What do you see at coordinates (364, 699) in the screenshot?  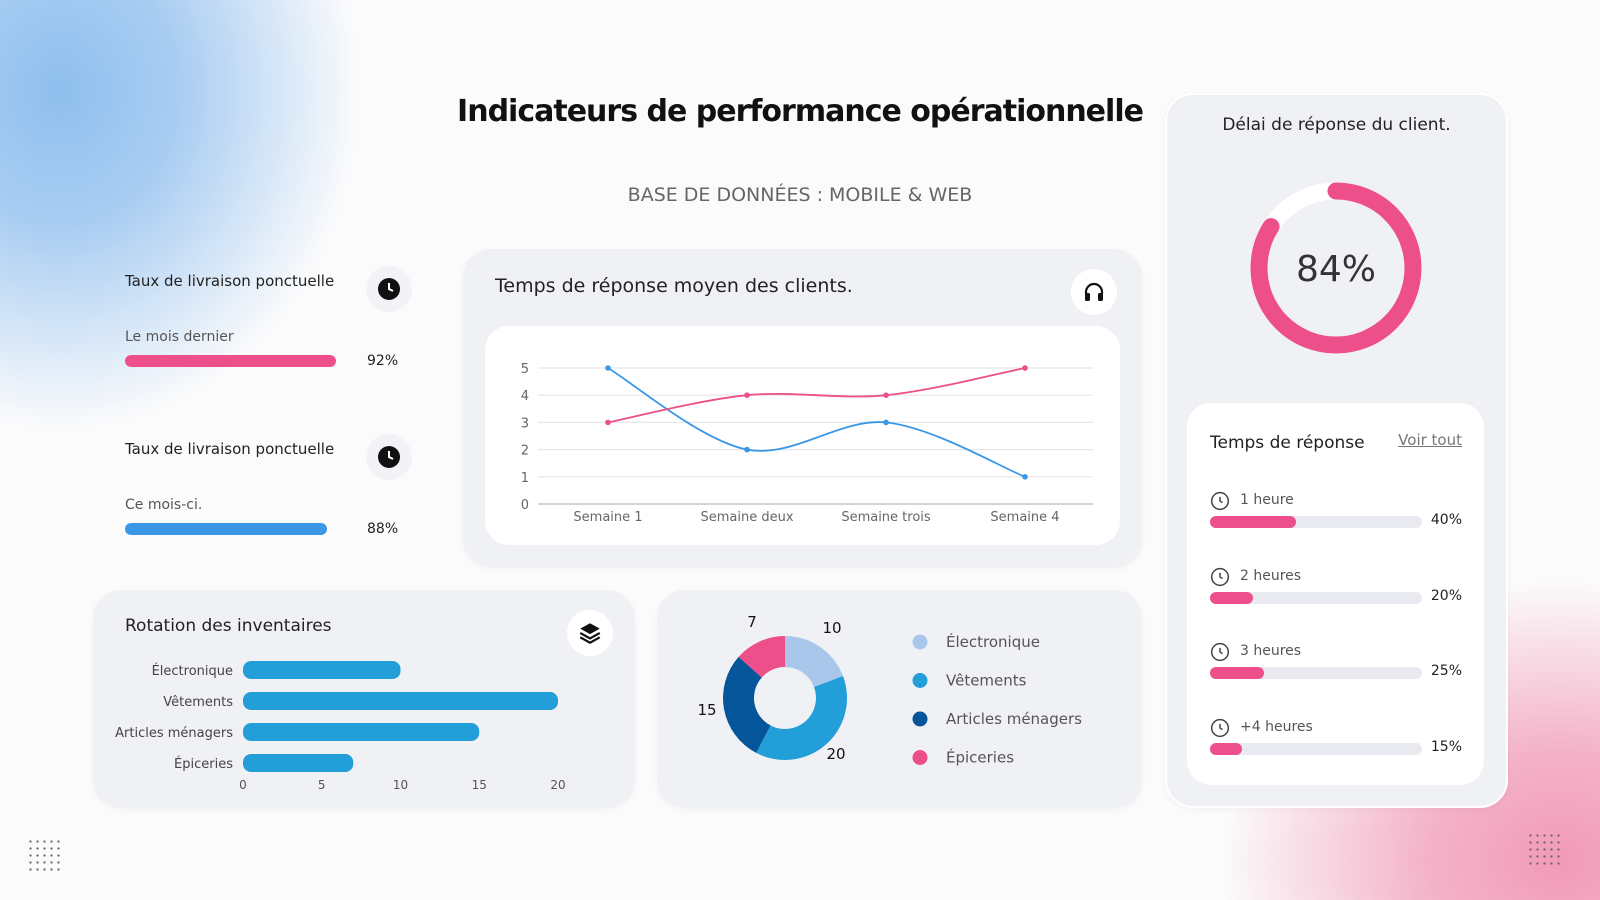 I see `inventory-card: Rotation des inventaires` at bounding box center [364, 699].